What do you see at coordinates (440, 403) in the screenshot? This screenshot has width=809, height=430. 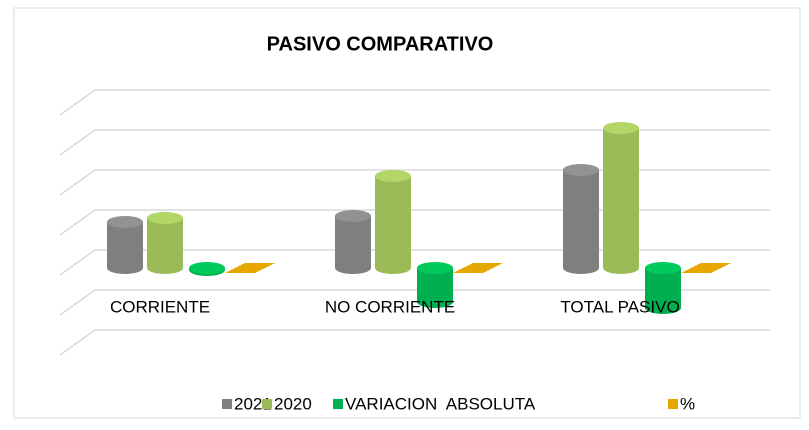 I see `legend-label: VARIACION ABSOLUTA` at bounding box center [440, 403].